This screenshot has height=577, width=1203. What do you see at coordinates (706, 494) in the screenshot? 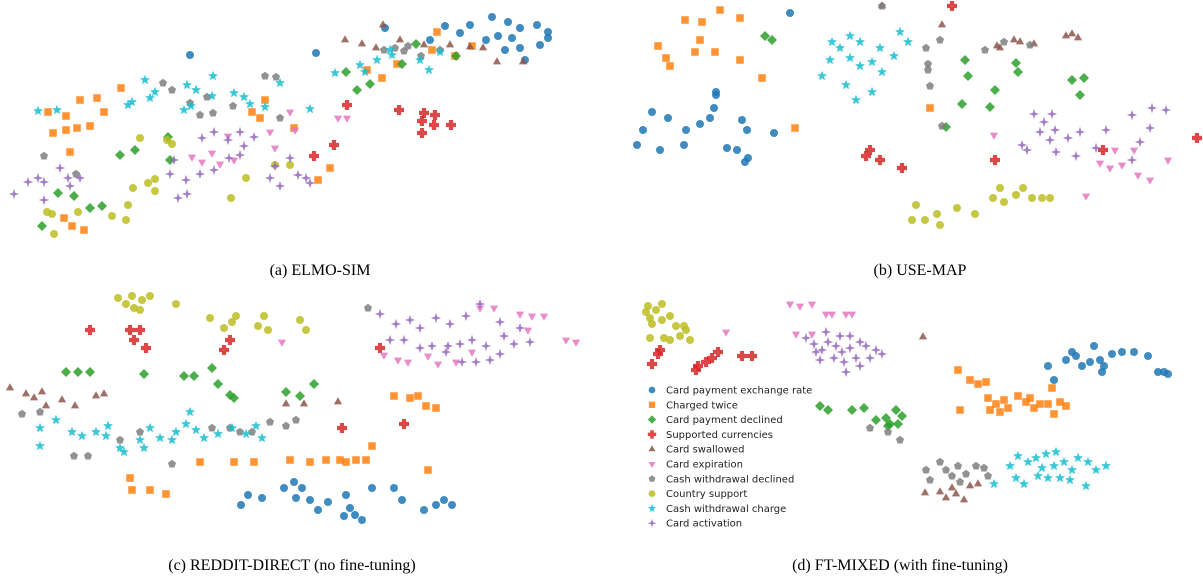
I see `legend-label-country-support: Country support` at bounding box center [706, 494].